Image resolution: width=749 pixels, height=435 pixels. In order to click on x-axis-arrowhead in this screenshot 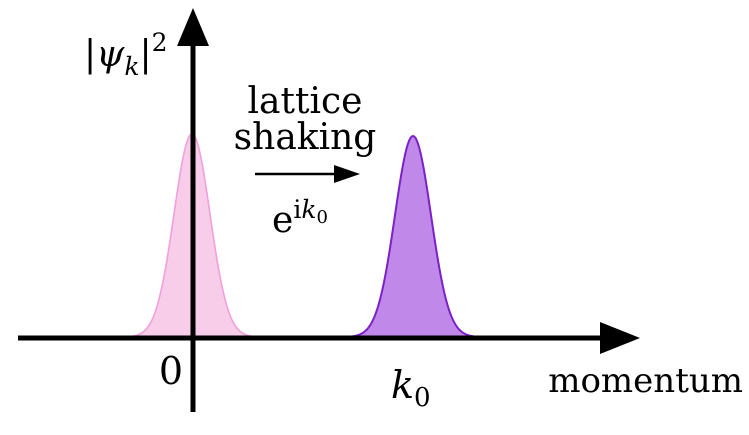, I will do `click(620, 338)`.